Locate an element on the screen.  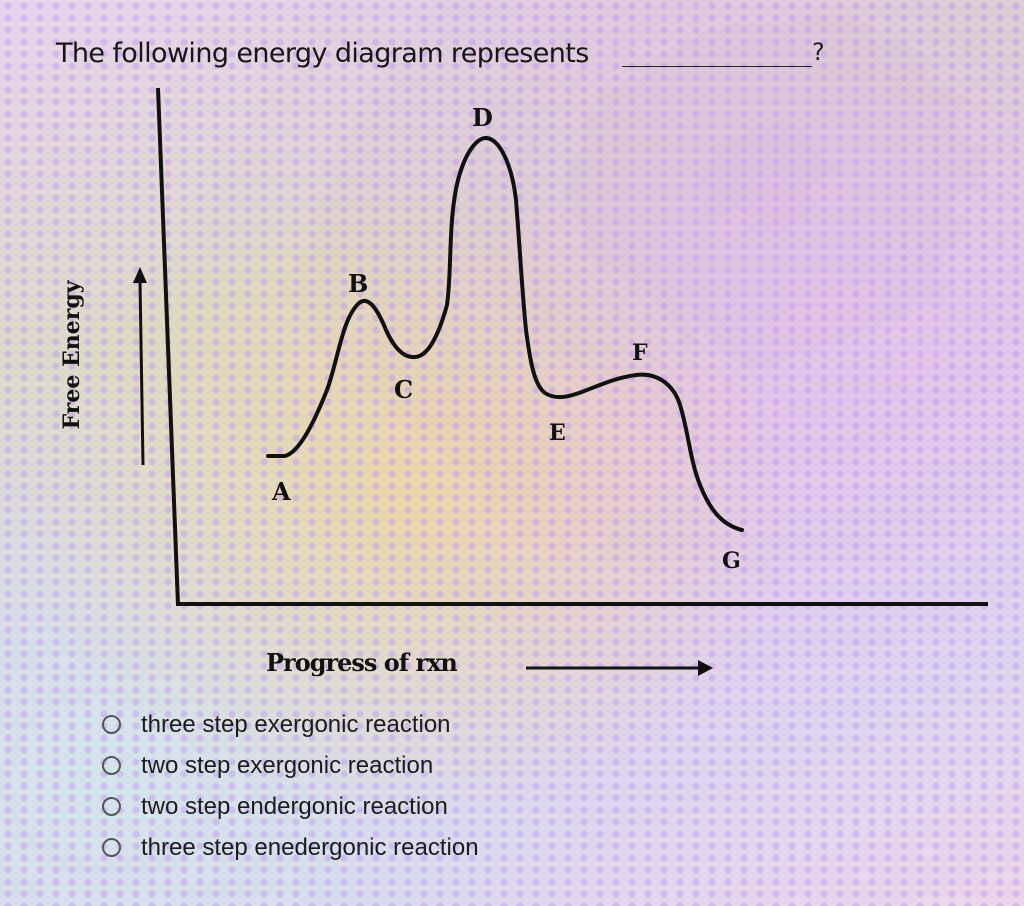
answer-option-4: three step enedergonic reaction is located at coordinates (290, 847).